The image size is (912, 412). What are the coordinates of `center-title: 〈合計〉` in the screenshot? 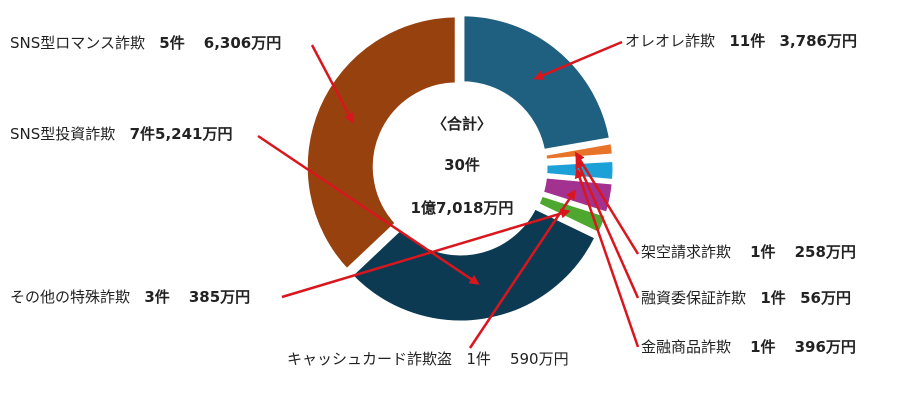 It's located at (461, 124).